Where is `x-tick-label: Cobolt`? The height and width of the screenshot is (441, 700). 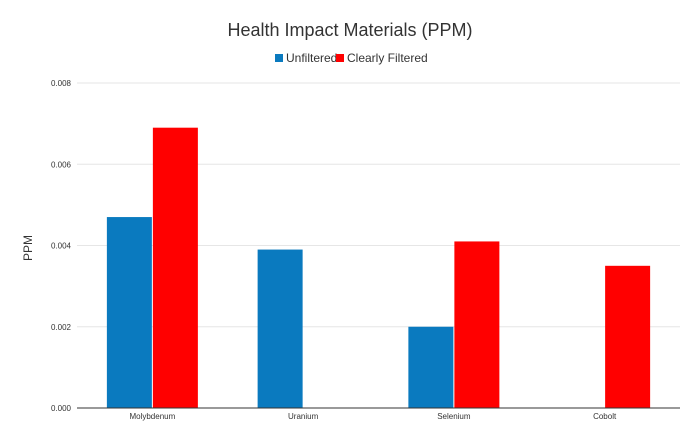 x-tick-label: Cobolt is located at coordinates (605, 416).